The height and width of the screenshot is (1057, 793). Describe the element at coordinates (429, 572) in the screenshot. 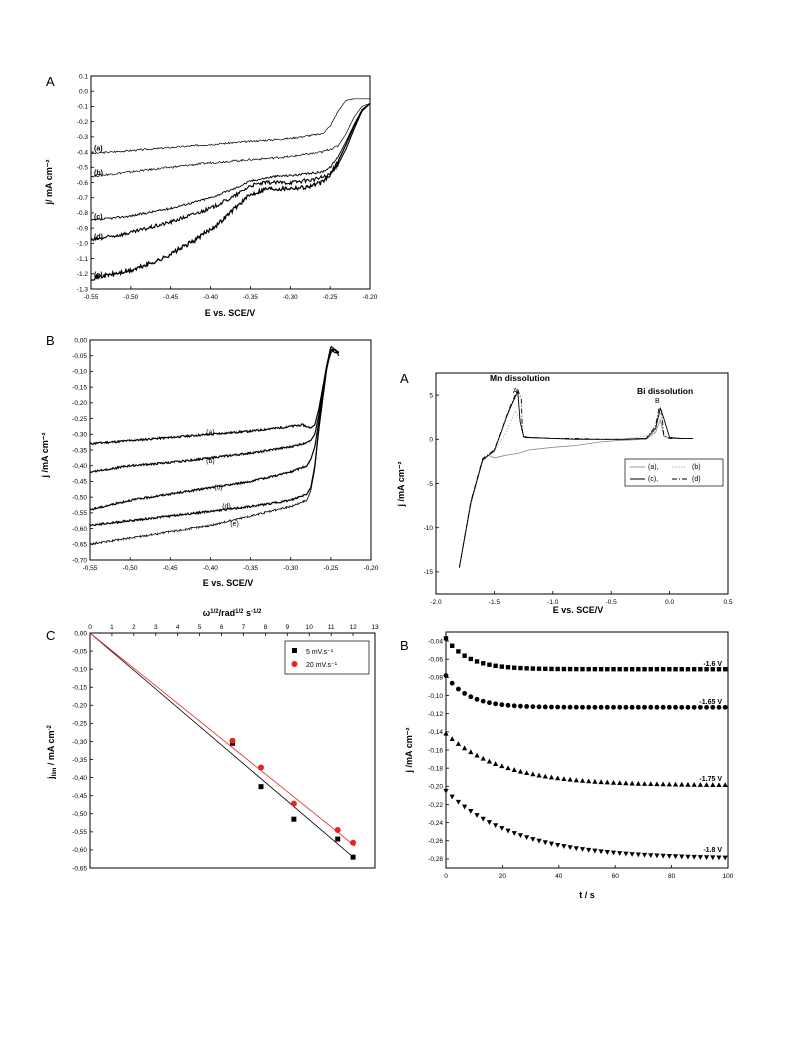

I see `y-tick-label: -15` at that location.